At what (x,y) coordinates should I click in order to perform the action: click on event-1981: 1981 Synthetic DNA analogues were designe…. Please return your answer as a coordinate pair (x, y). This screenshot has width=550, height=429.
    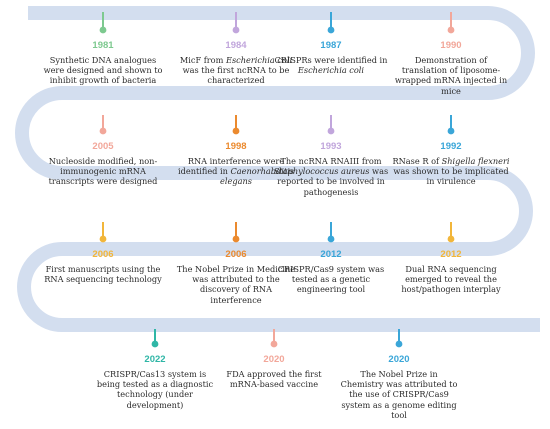
    Looking at the image, I should click on (103, 63).